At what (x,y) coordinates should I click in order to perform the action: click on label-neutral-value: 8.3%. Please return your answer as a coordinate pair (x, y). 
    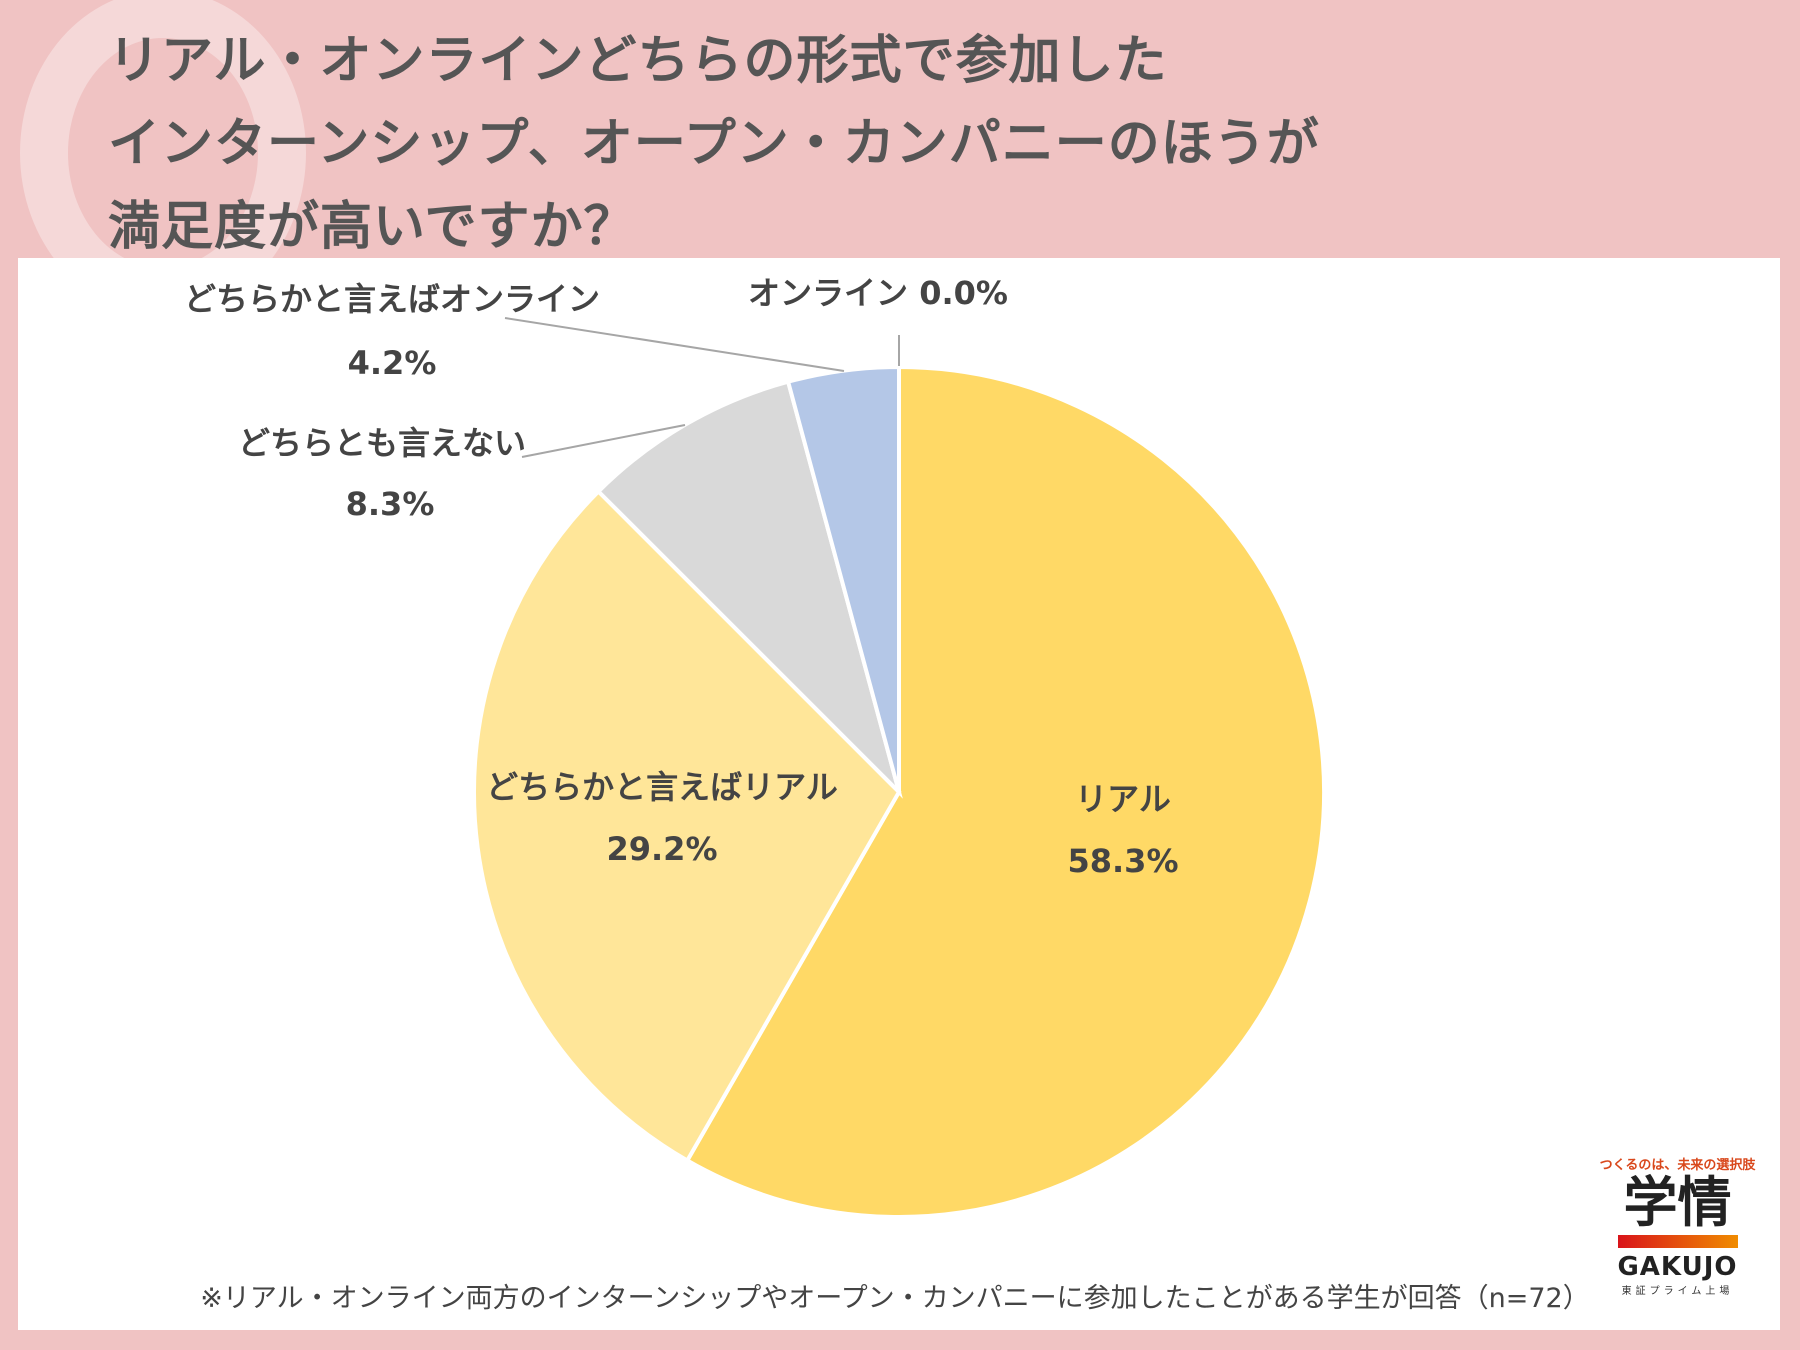
    Looking at the image, I should click on (390, 504).